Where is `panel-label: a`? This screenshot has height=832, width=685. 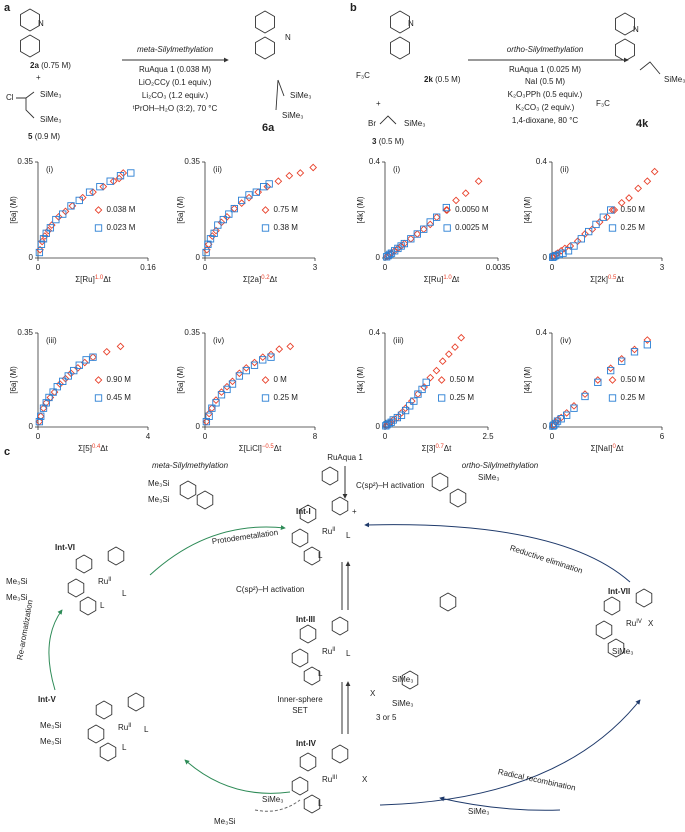
panel-label: a is located at coordinates (7, 8).